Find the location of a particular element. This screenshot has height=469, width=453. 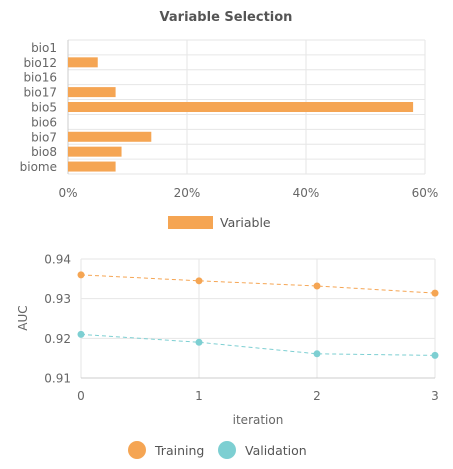

line-x-tick-label: 1 is located at coordinates (199, 396).